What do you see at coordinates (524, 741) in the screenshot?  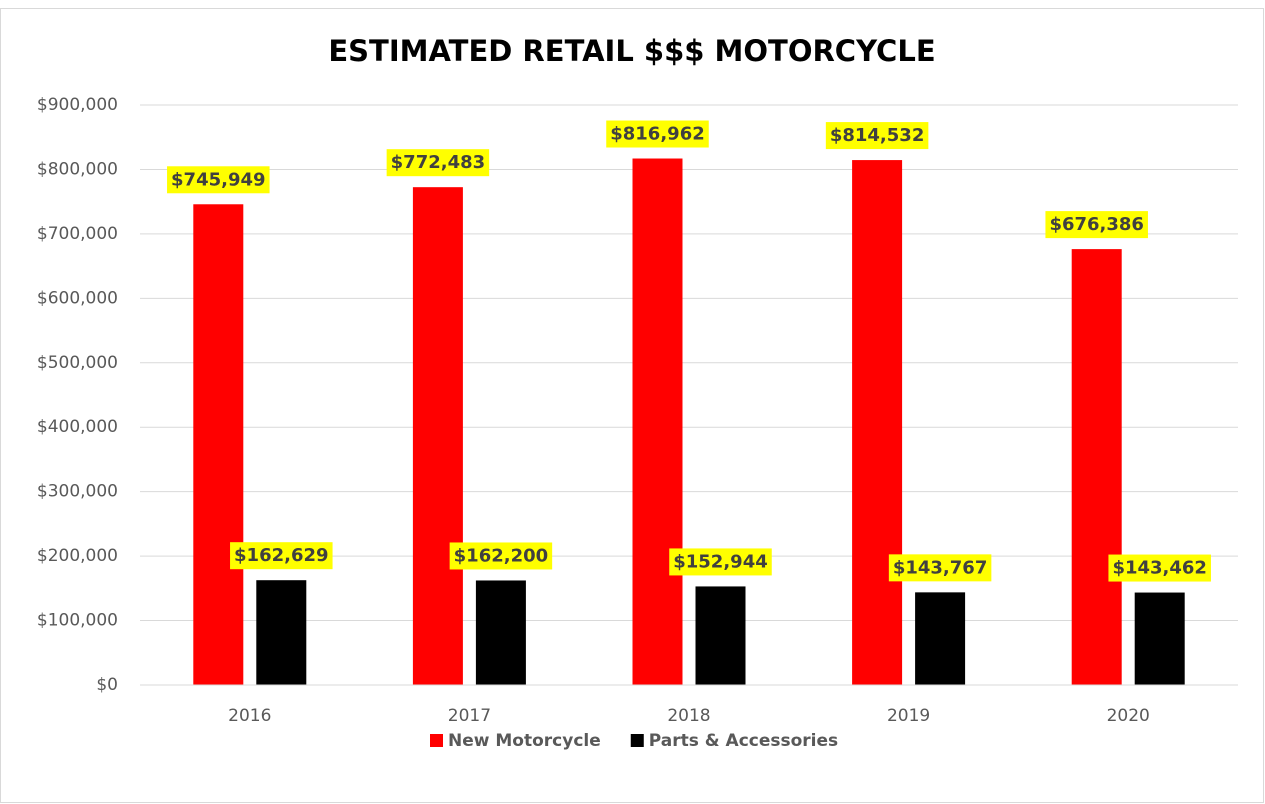 I see `legend-label: New Motorcycle` at bounding box center [524, 741].